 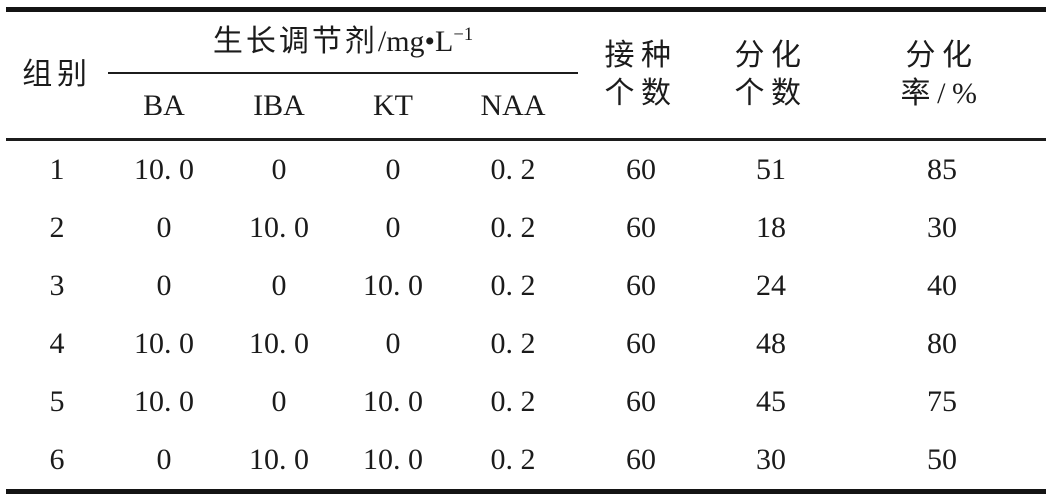 What do you see at coordinates (641, 55) in the screenshot?
I see `column-header-line: 接种` at bounding box center [641, 55].